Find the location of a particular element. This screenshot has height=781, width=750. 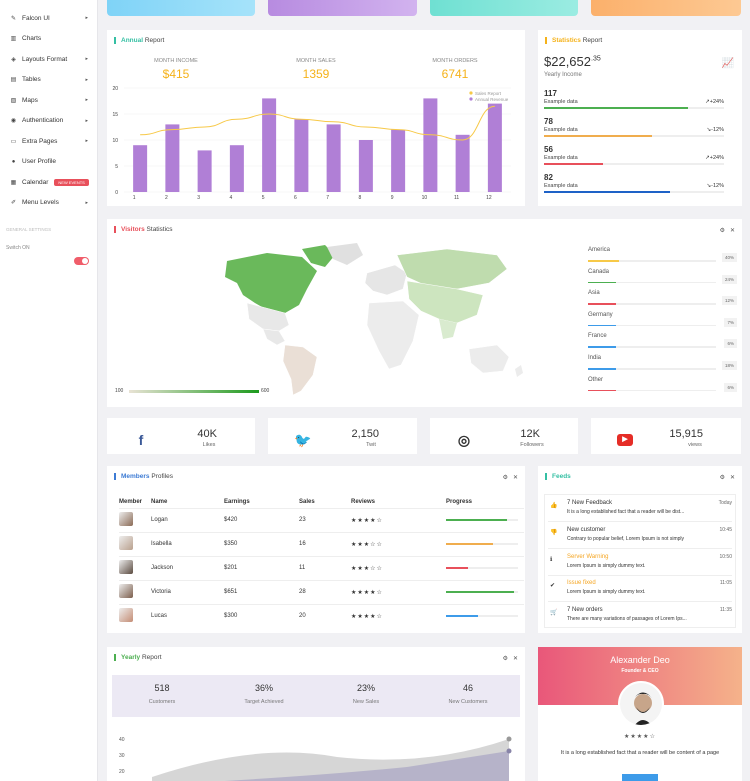

info-icon: ℹ is located at coordinates (551, 559).